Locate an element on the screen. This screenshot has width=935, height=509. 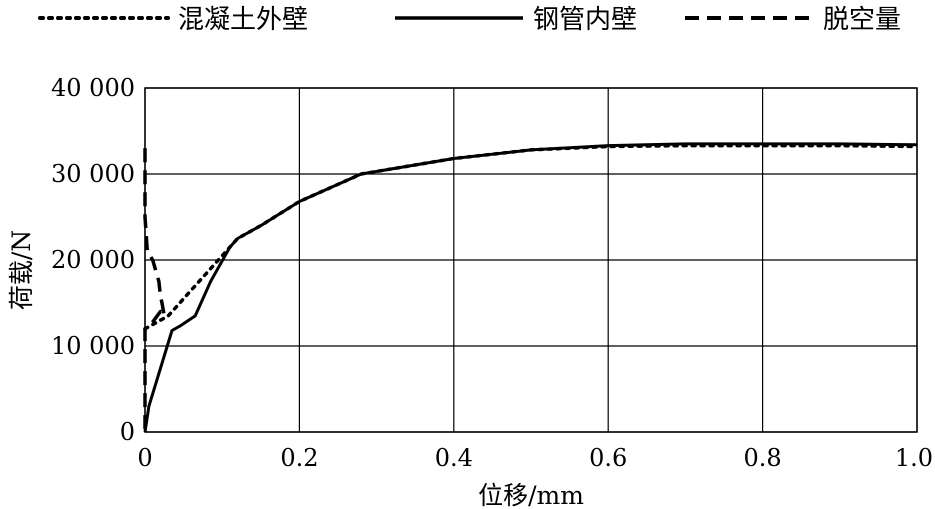
legend-label-0: 混凝土外壁 is located at coordinates (243, 20).